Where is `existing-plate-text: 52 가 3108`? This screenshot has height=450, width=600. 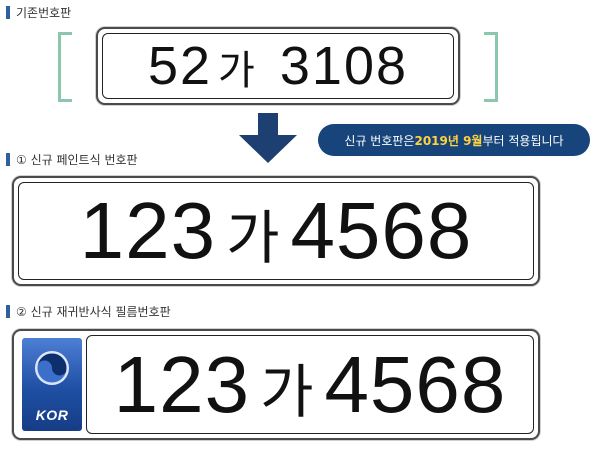
existing-plate-text: 52 가 3108 is located at coordinates (278, 66).